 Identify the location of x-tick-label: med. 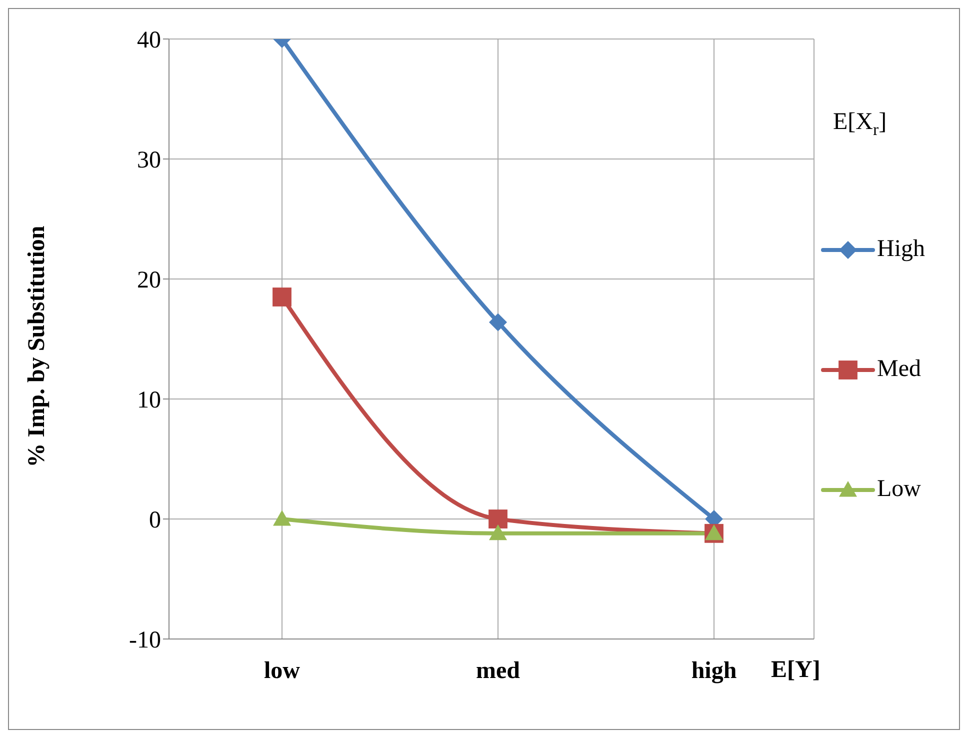
(498, 671).